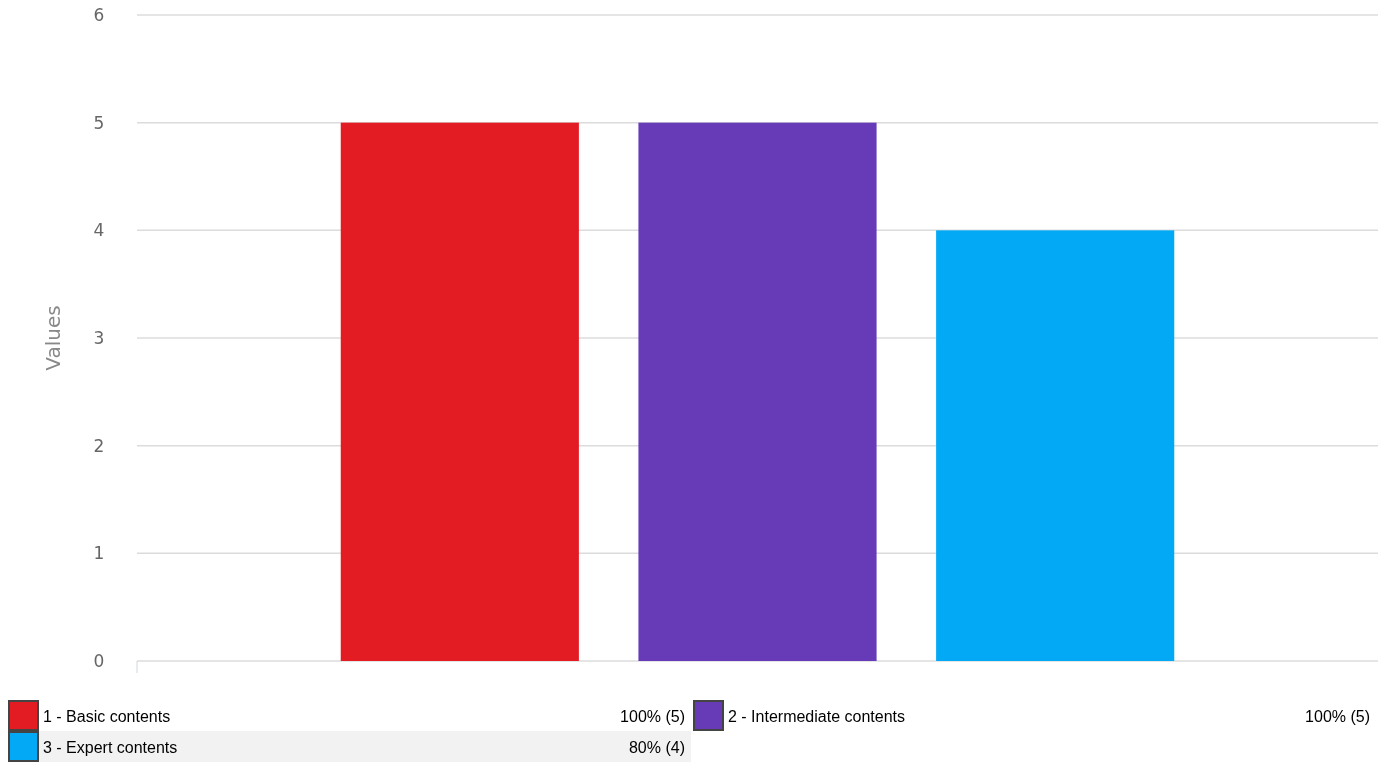  What do you see at coordinates (99, 445) in the screenshot?
I see `y-tick-label: 2` at bounding box center [99, 445].